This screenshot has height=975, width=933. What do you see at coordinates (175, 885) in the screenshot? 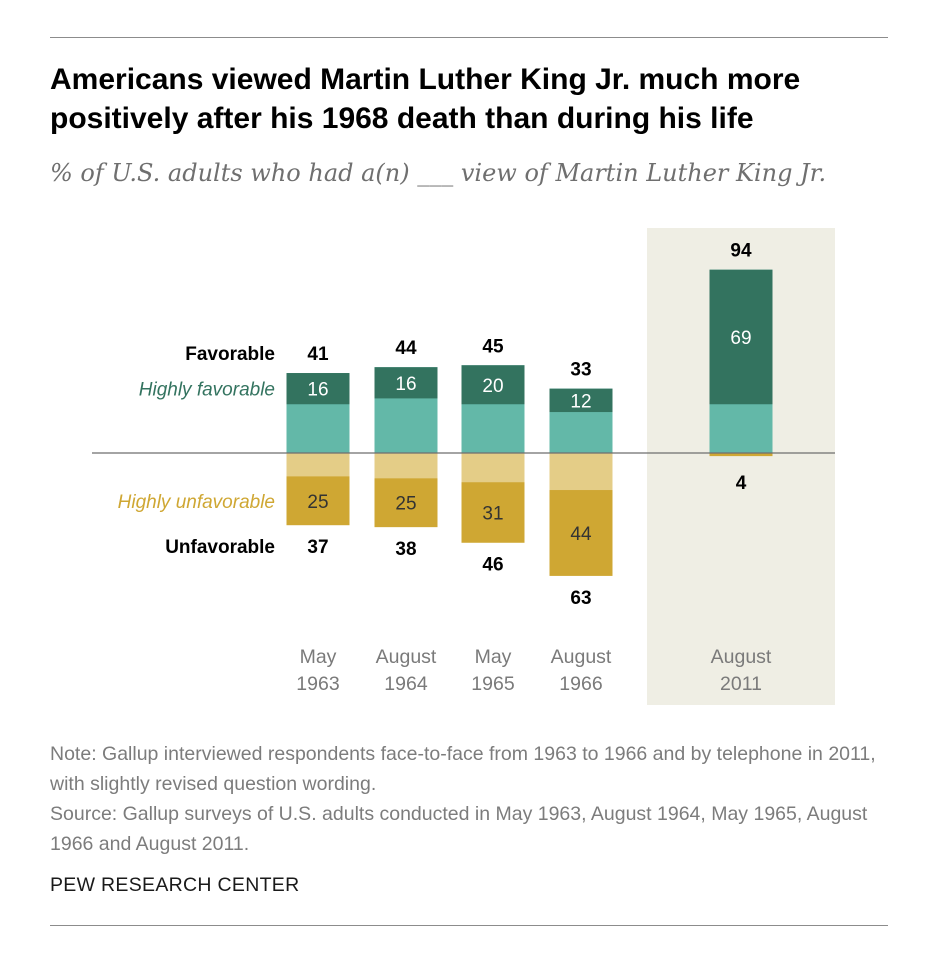
I see `brand-label: PEW RESEARCH CENTER` at bounding box center [175, 885].